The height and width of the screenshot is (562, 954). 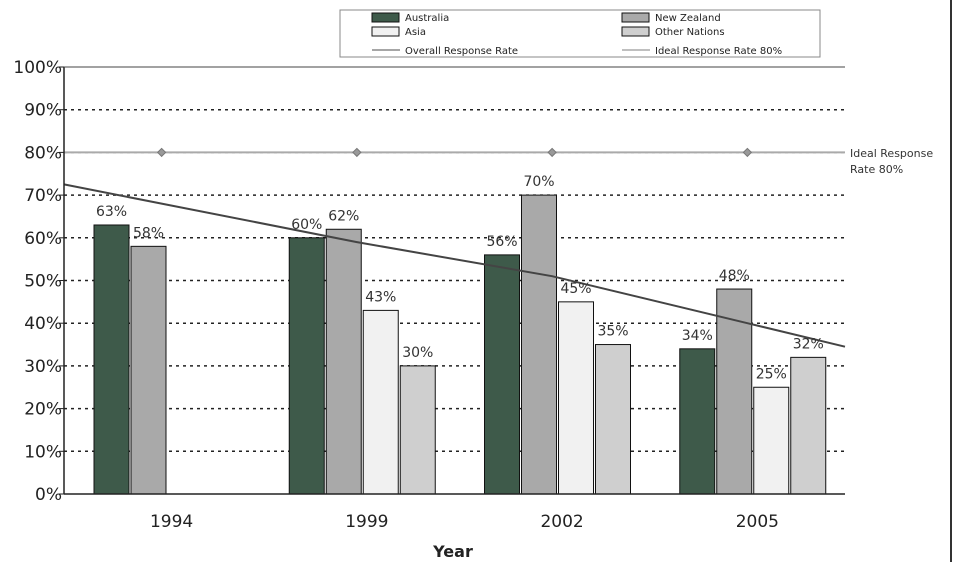 I want to click on y-tick-label-5: 50%, so click(x=43, y=282).